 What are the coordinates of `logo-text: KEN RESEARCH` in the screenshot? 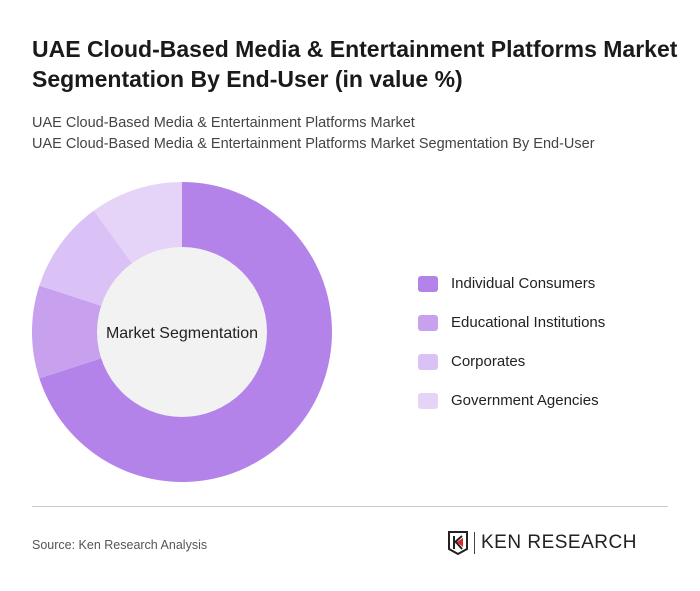 It's located at (559, 542).